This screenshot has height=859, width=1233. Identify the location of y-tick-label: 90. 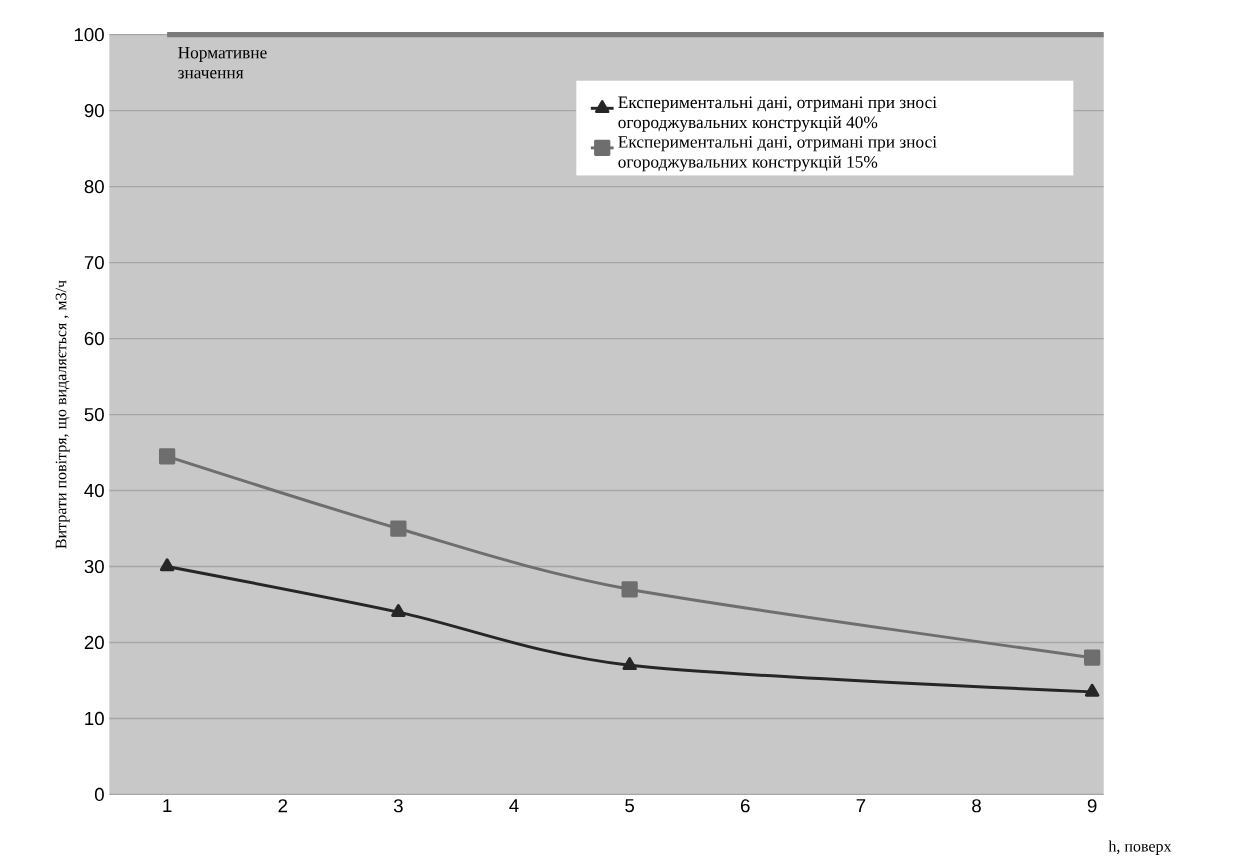
(94, 110).